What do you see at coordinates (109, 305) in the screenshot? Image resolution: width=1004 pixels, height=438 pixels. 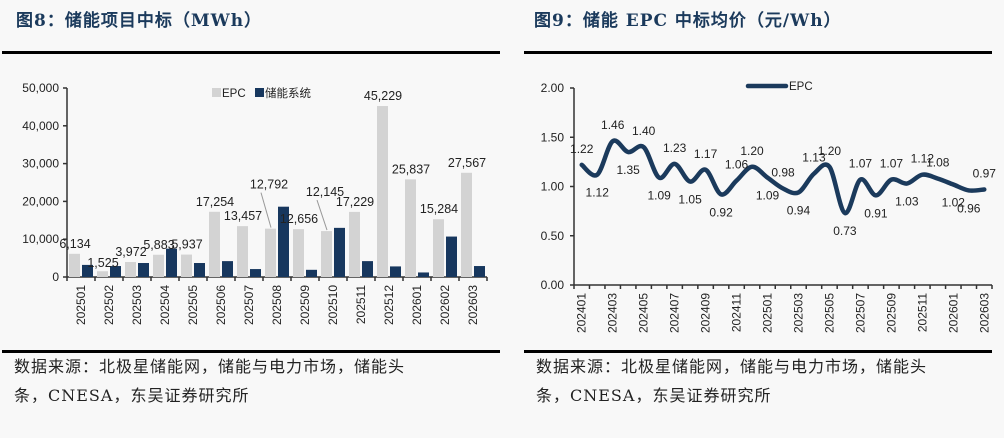 I see `x-tick-label: 202502` at bounding box center [109, 305].